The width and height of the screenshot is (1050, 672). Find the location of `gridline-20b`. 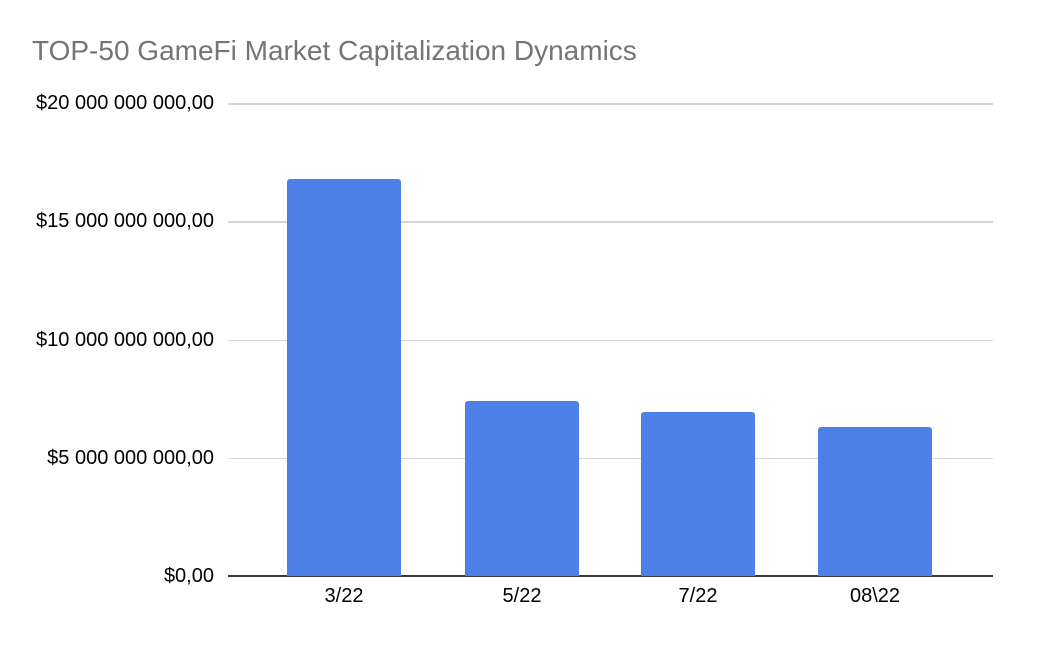

gridline-20b is located at coordinates (610, 104).